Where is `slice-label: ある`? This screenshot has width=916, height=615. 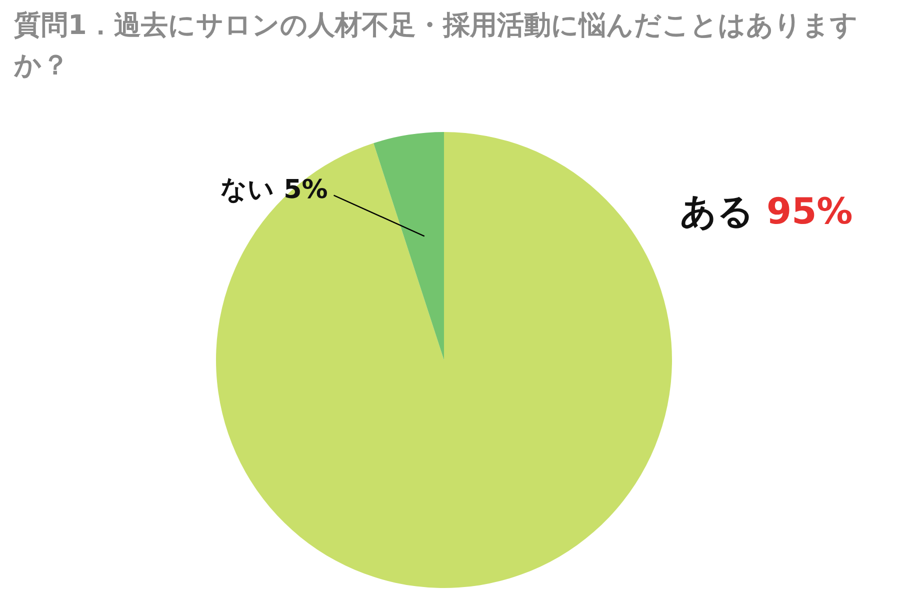 slice-label: ある is located at coordinates (717, 211).